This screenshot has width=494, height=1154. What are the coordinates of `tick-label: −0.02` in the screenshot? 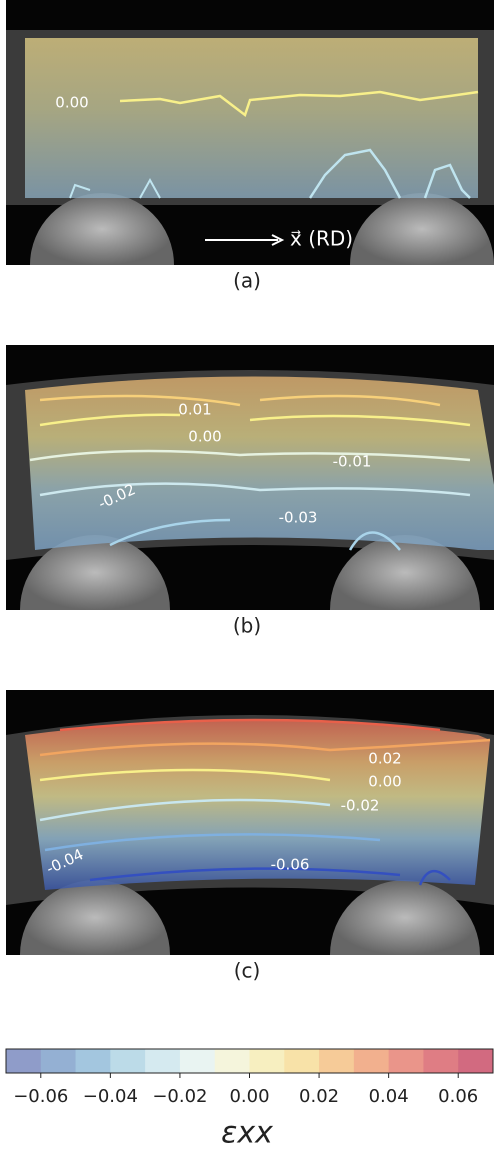 It's located at (179, 1096).